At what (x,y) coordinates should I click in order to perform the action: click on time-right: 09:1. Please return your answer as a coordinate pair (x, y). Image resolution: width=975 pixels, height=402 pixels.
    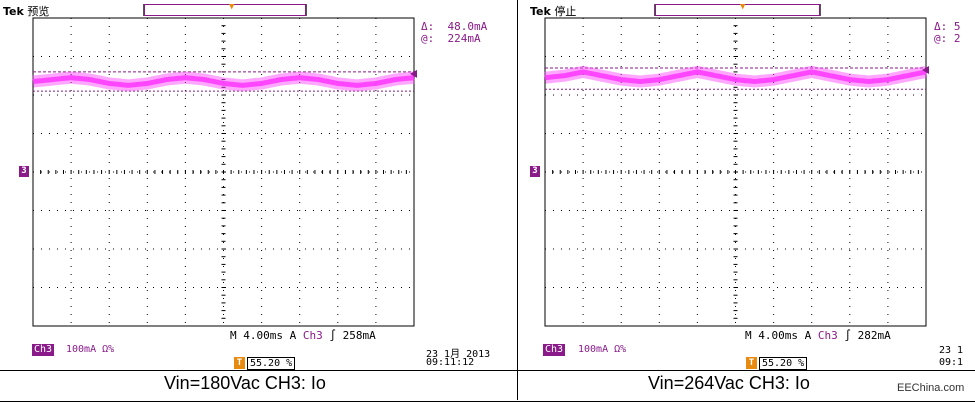
    Looking at the image, I should click on (951, 362).